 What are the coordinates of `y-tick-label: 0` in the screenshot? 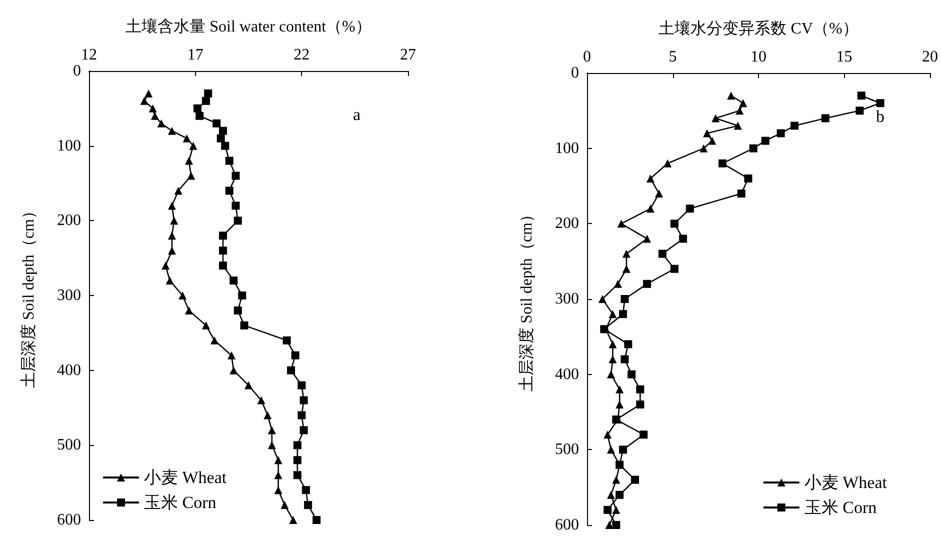 It's located at (575, 73).